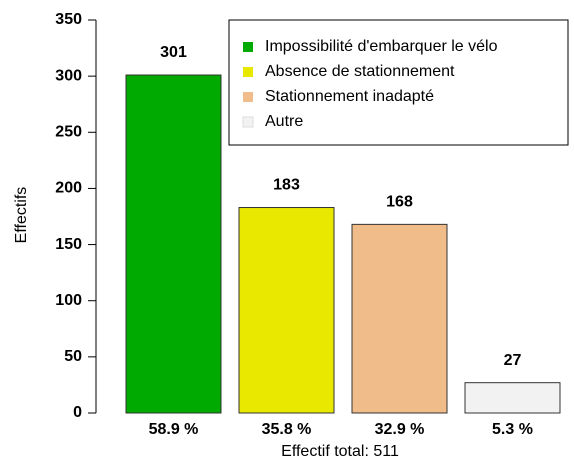  What do you see at coordinates (68, 75) in the screenshot?
I see `y-tick-label: 300` at bounding box center [68, 75].